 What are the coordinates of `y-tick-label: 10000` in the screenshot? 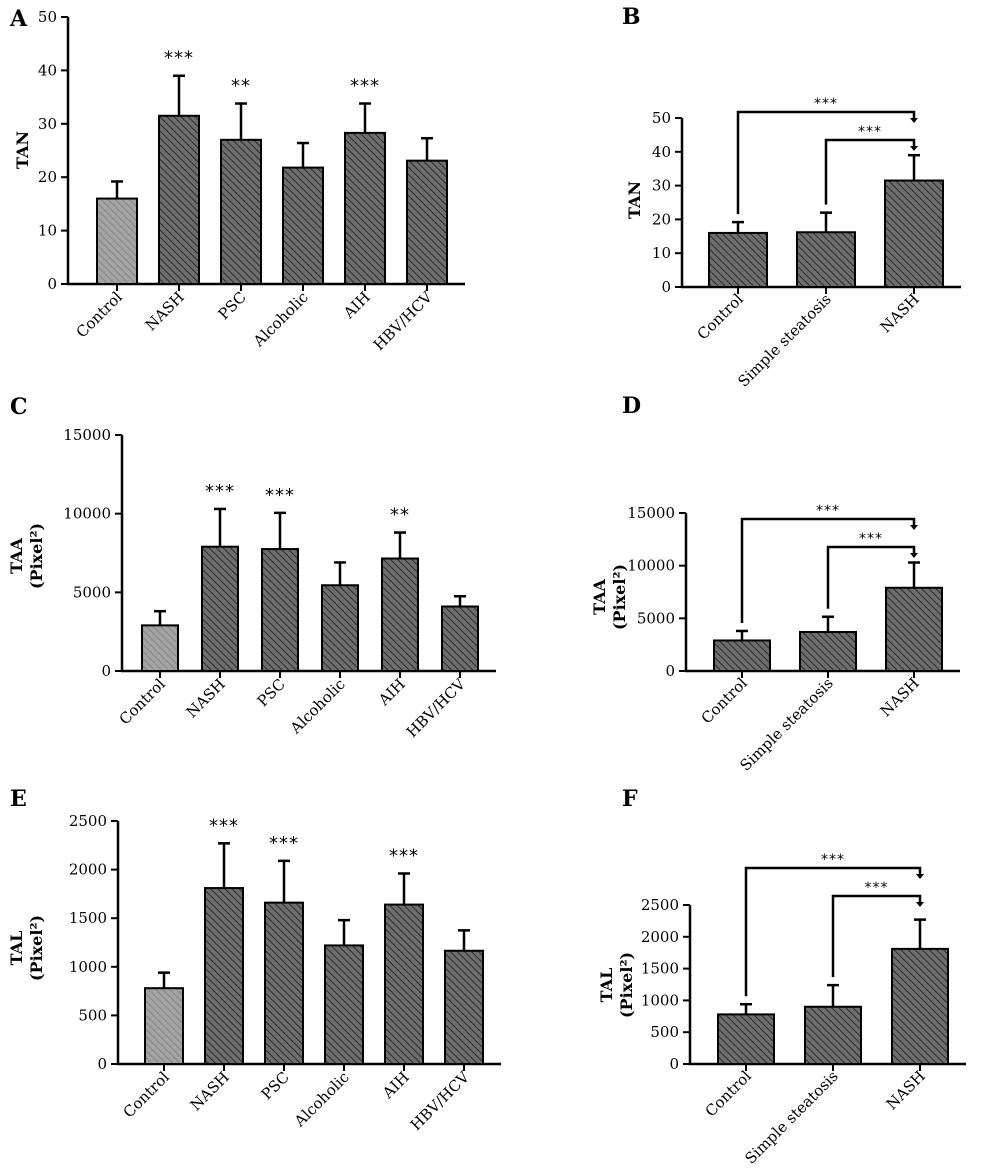 It's located at (651, 566).